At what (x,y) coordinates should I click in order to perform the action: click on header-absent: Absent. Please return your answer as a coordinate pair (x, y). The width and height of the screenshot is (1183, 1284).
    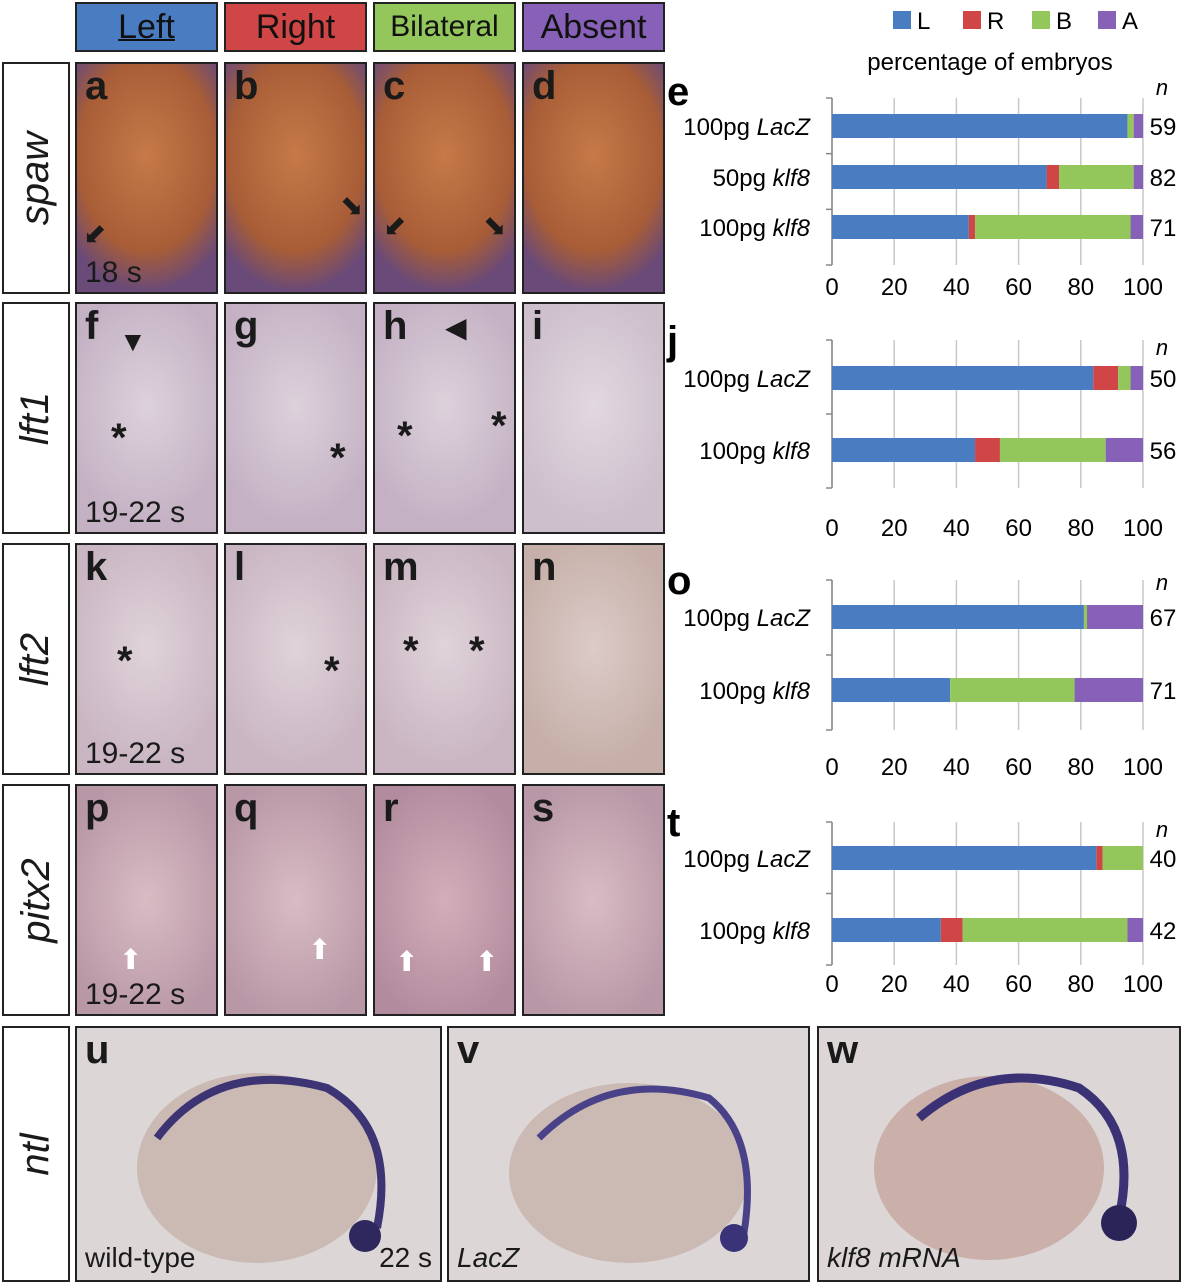
    Looking at the image, I should click on (593, 27).